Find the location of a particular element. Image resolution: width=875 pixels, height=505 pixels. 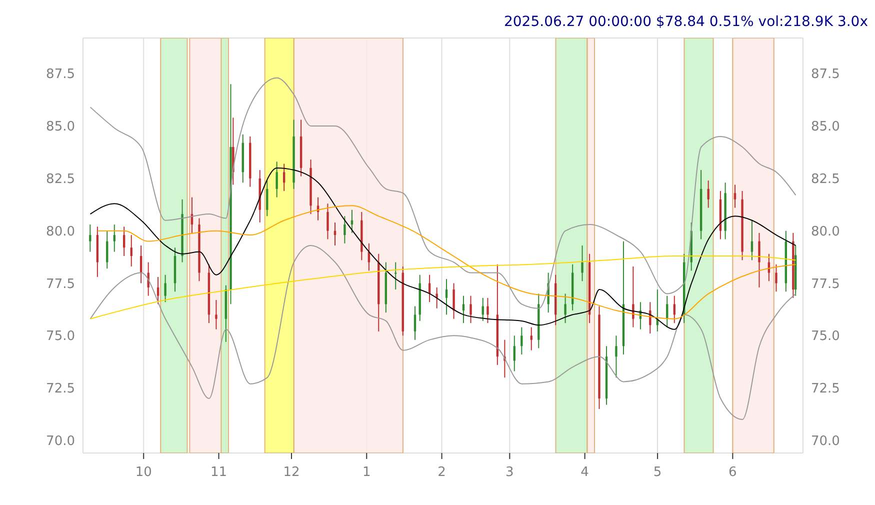

x-tick-label: 4 is located at coordinates (584, 472).